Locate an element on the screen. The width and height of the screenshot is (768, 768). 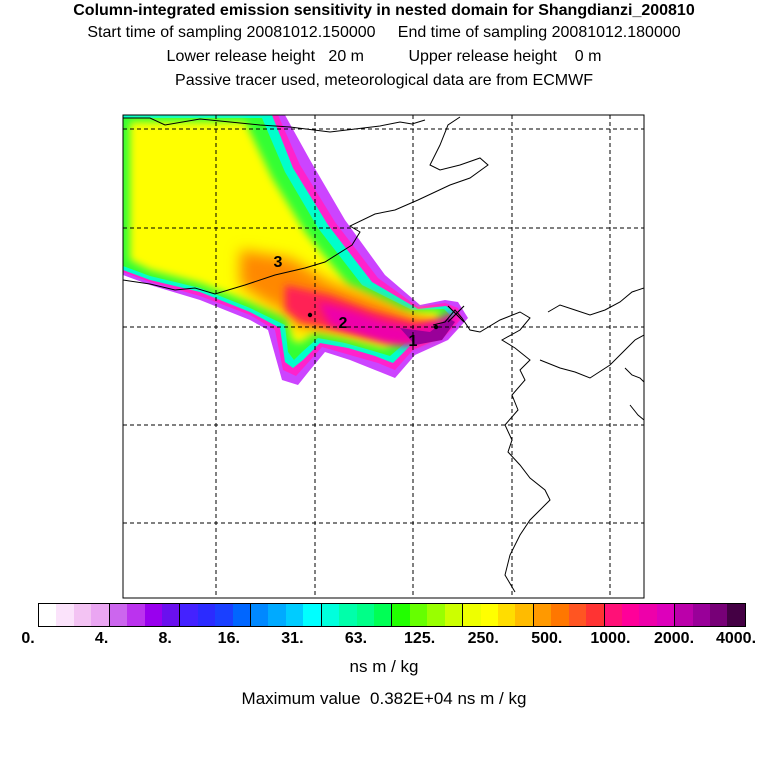
color-scale-tick-label: 31. is located at coordinates (292, 638).